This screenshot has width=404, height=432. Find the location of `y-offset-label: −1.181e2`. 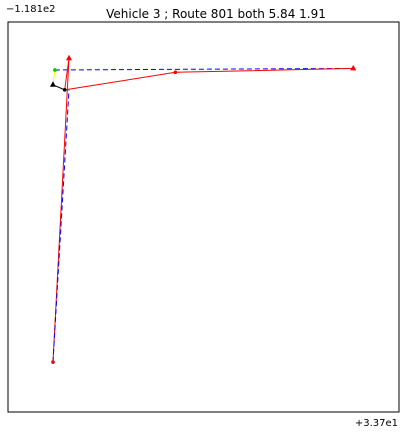

y-offset-label: −1.181e2 is located at coordinates (31, 9).